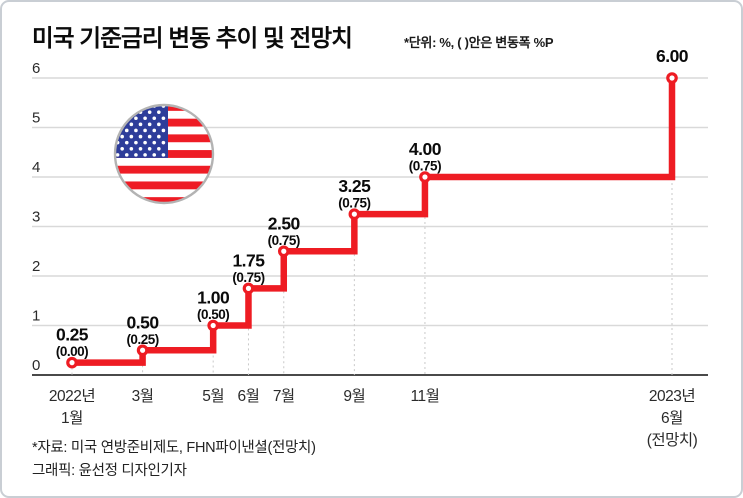  Describe the element at coordinates (36, 68) in the screenshot. I see `y-tick-label: 6` at that location.